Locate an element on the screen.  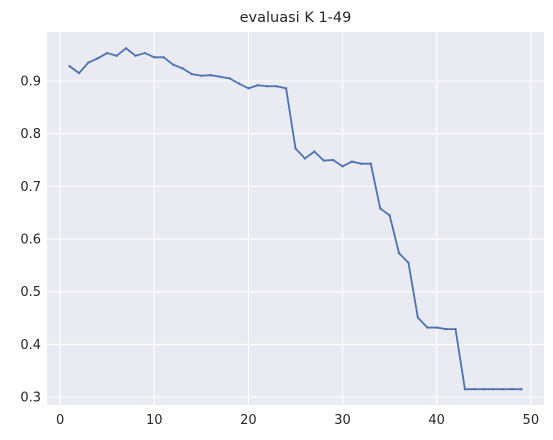
y-tick-labels: 0.3 0.4 0.5 0.6 0.7 0.8 0.9 is located at coordinates (30, 239).